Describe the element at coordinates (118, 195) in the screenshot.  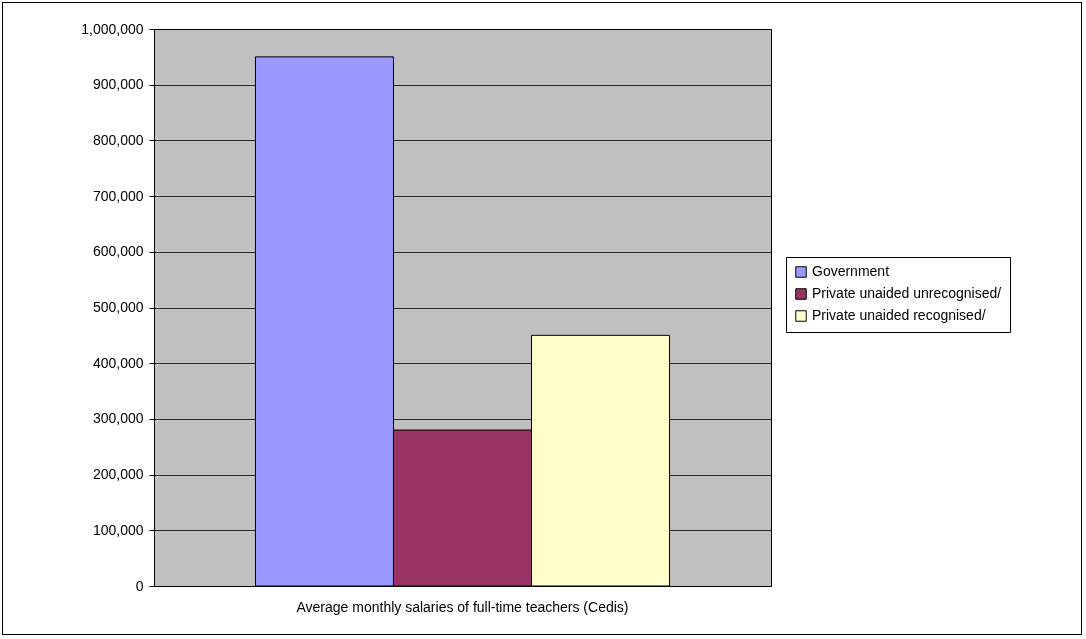
I see `y-tick-label: 700,000` at that location.